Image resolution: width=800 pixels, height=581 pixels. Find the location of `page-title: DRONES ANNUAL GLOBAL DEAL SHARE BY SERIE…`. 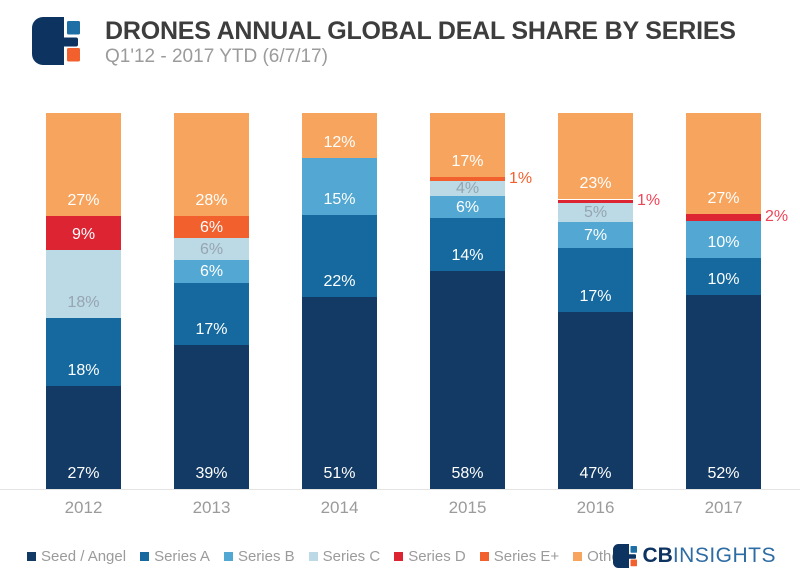

page-title: DRONES ANNUAL GLOBAL DEAL SHARE BY SERIE… is located at coordinates (420, 31).